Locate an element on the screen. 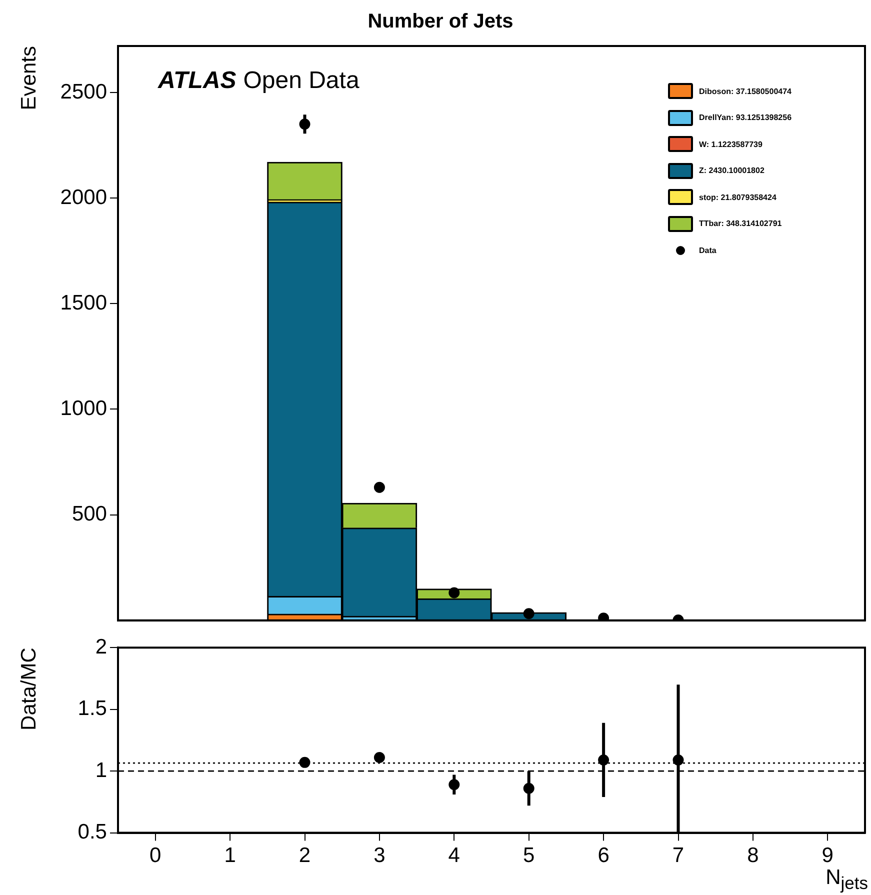 The image size is (871, 895). y-tick-label: 1500 is located at coordinates (83, 302).